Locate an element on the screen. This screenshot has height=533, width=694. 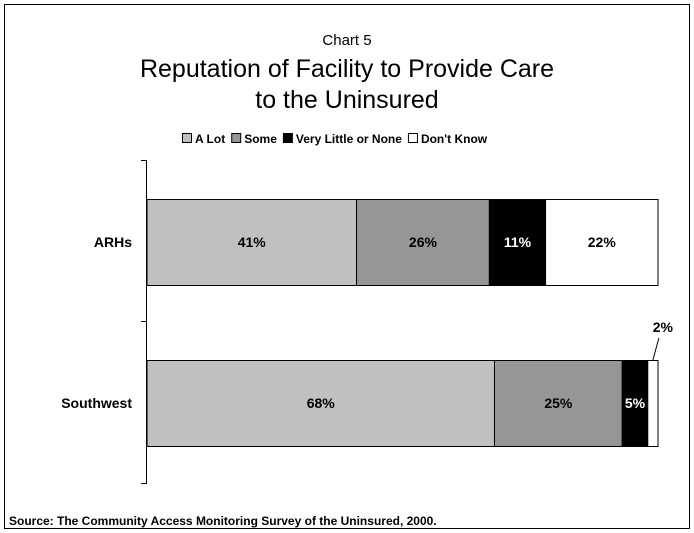
data-label-southwest-don-t-know: 2% is located at coordinates (663, 327).